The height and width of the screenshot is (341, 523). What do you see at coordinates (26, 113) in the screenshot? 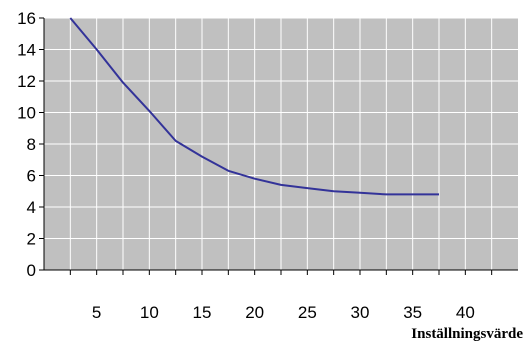
I see `y-tick-label: 10` at bounding box center [26, 113].